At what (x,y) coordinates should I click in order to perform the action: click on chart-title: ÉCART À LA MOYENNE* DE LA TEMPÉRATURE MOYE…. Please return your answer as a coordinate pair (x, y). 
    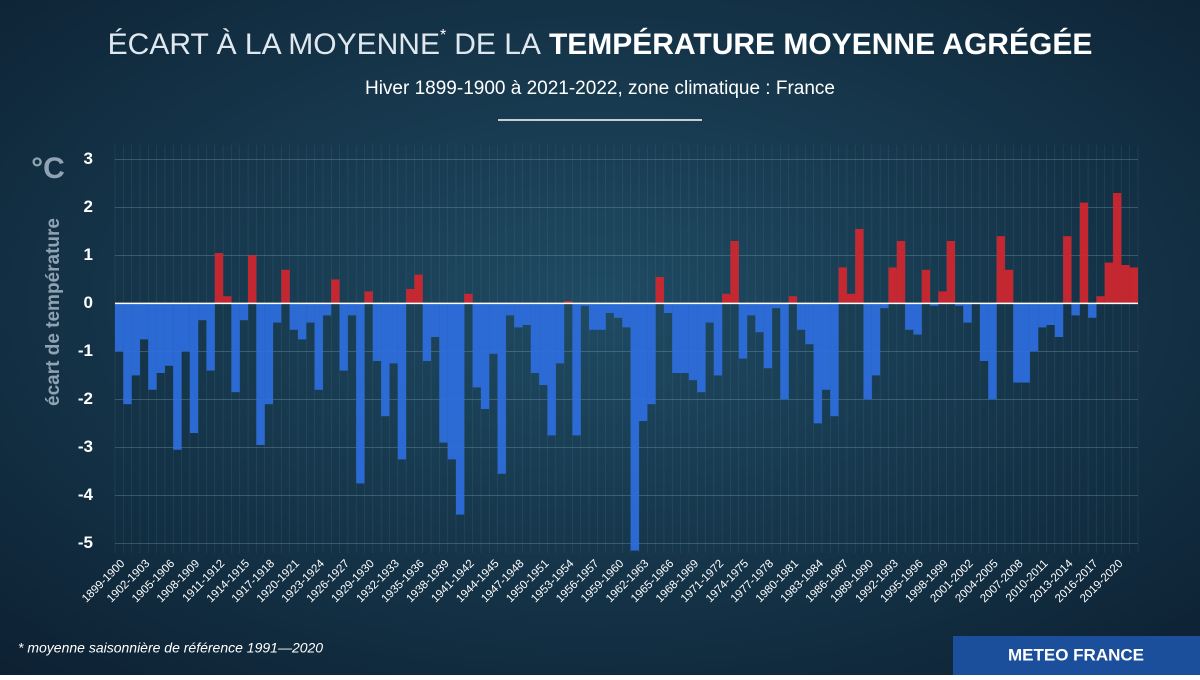
    Looking at the image, I should click on (600, 44).